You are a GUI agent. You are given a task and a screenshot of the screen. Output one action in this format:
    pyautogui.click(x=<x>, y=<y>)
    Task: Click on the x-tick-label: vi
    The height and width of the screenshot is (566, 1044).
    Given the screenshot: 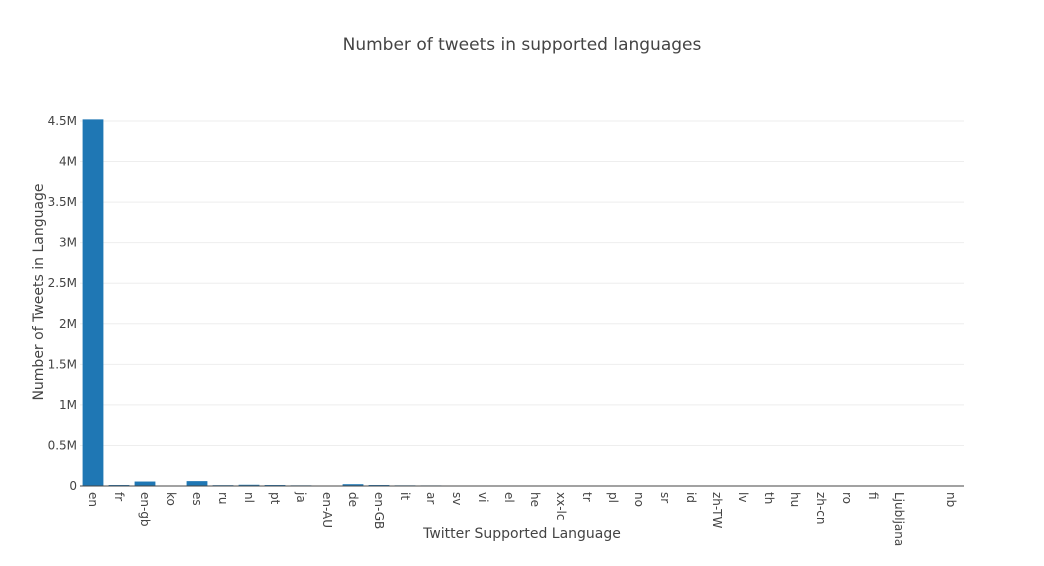 What is the action you would take?
    pyautogui.click(x=483, y=497)
    